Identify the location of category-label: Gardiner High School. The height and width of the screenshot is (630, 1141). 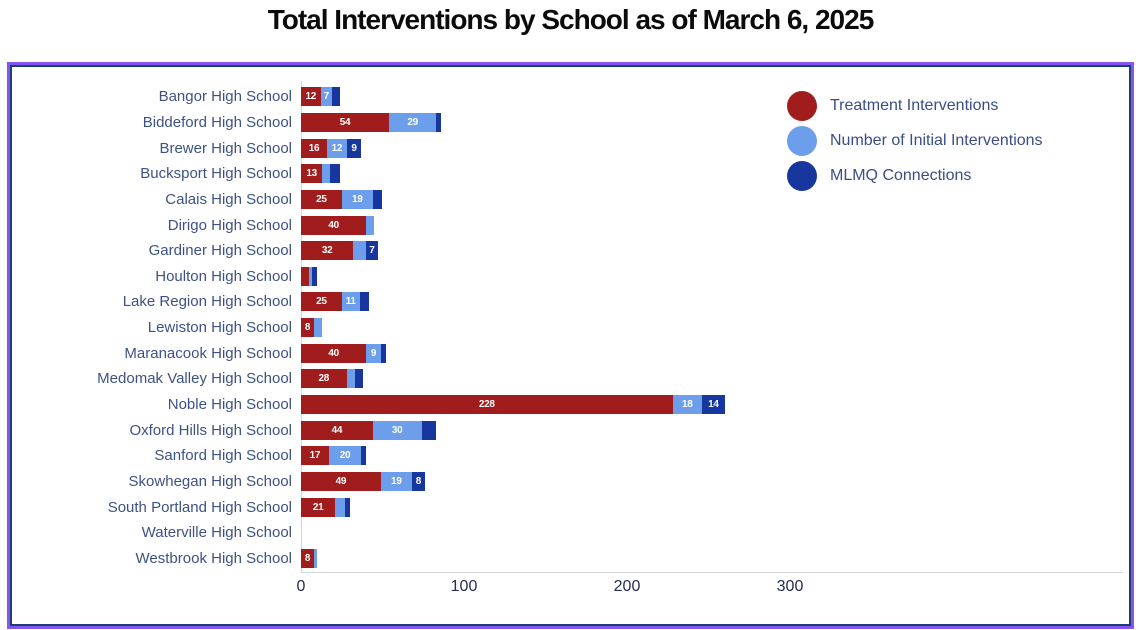
(220, 251).